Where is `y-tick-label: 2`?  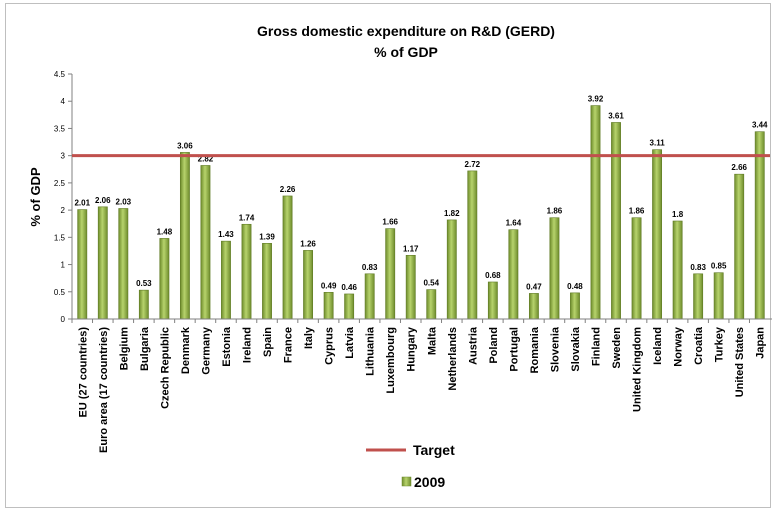 y-tick-label: 2 is located at coordinates (63, 210).